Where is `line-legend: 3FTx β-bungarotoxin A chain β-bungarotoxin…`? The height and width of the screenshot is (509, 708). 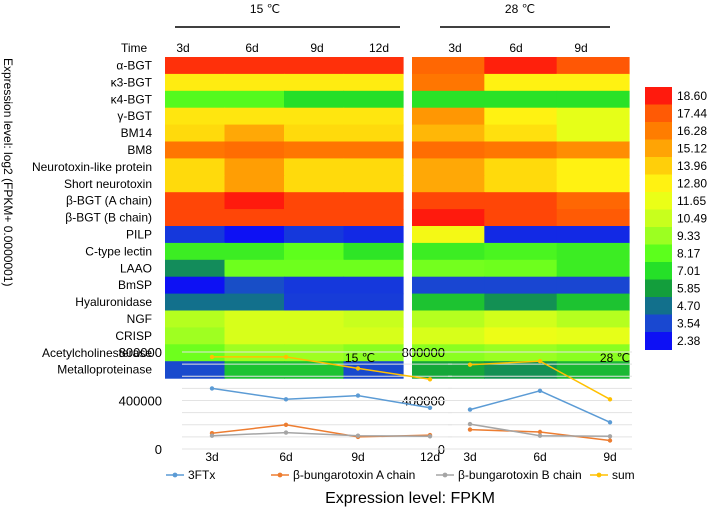
line-legend: 3FTx β-bungarotoxin A chain β-bungarotoxin… is located at coordinates (400, 475).